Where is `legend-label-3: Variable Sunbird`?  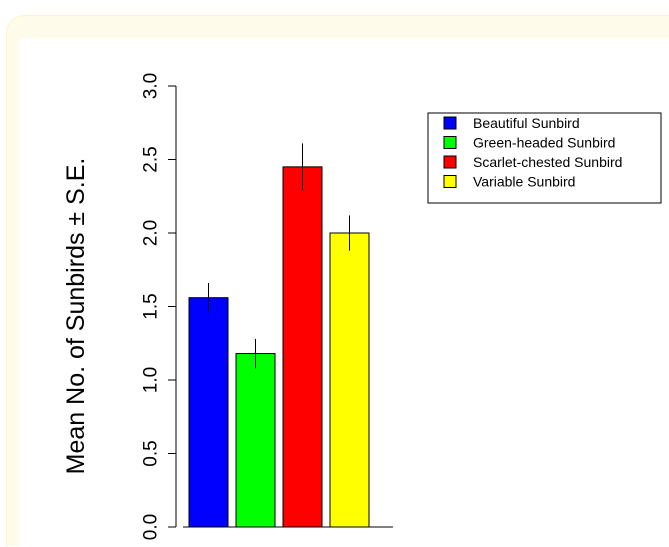
legend-label-3: Variable Sunbird is located at coordinates (524, 182).